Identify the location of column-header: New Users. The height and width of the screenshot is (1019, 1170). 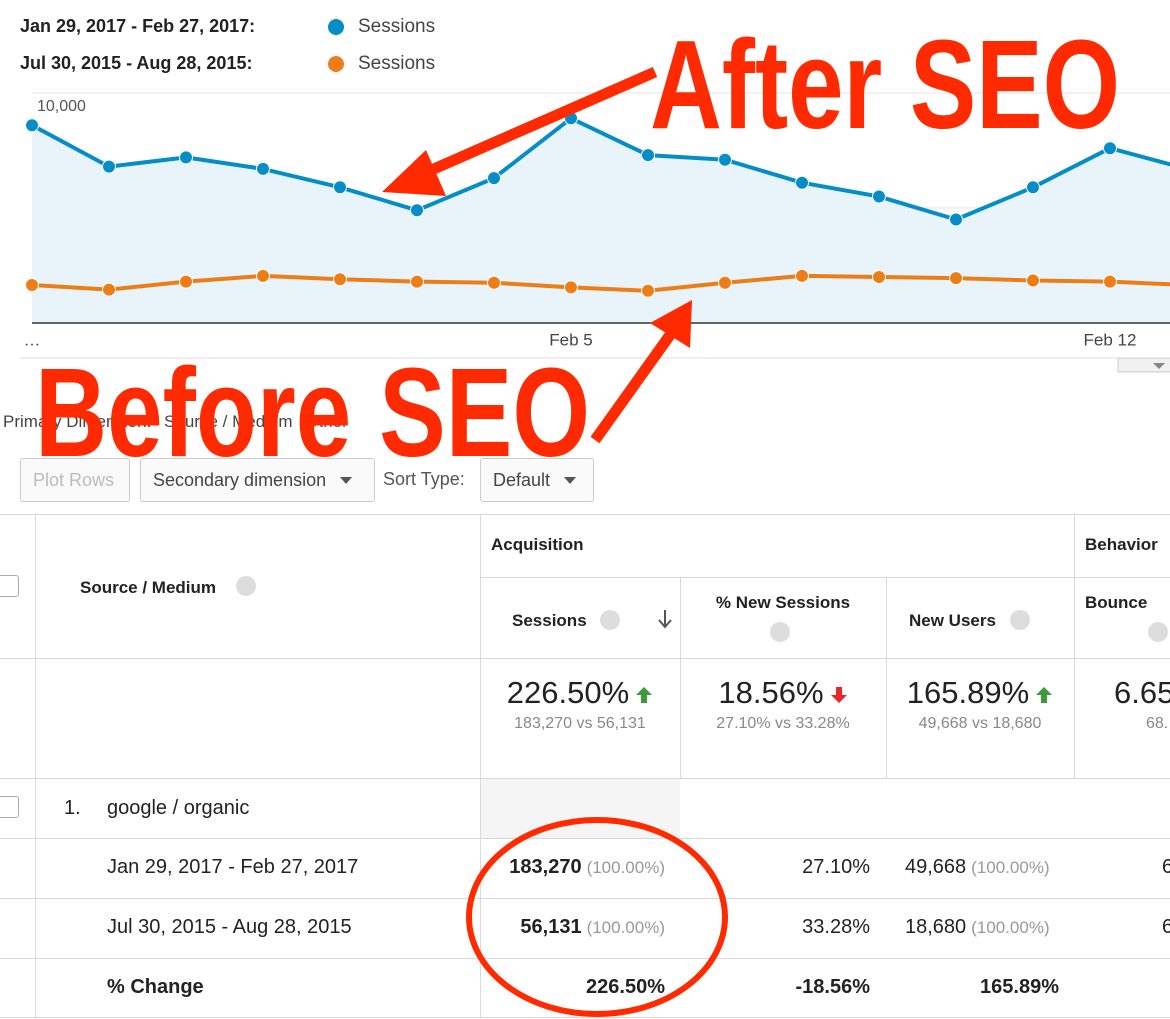
(952, 620).